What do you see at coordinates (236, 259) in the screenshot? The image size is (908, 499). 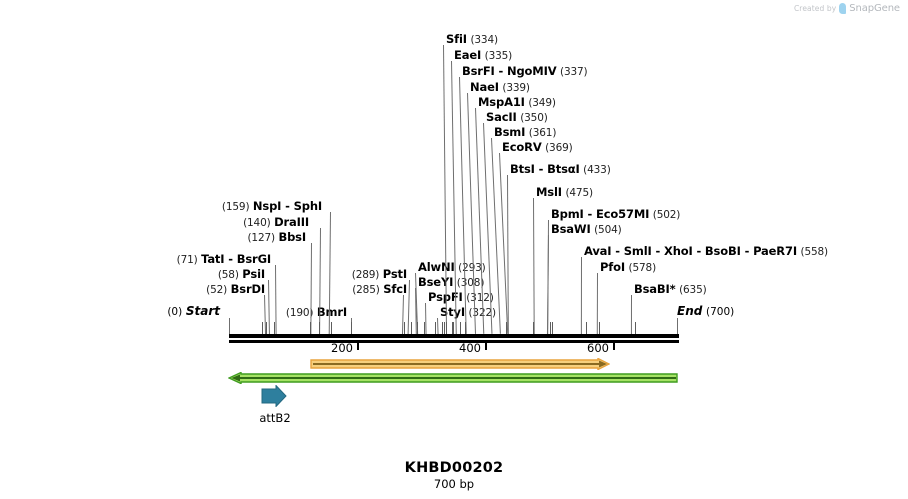 I see `enzyme-name: TatI - BsrGI` at bounding box center [236, 259].